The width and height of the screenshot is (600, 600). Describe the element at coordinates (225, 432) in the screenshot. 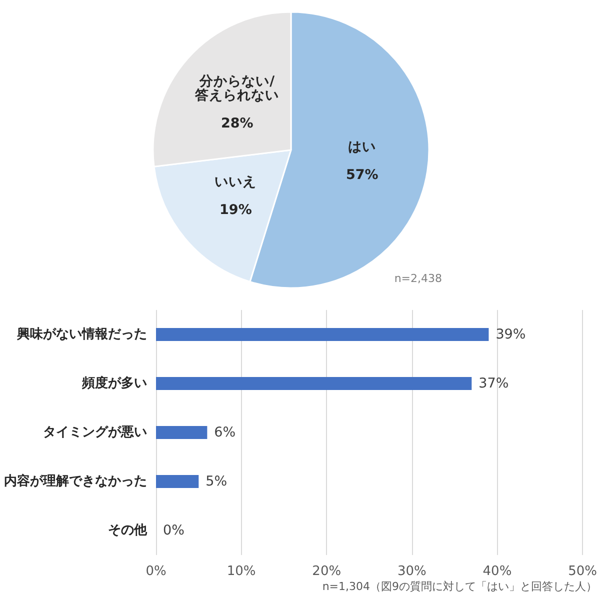

I see `data-label: 6%` at that location.